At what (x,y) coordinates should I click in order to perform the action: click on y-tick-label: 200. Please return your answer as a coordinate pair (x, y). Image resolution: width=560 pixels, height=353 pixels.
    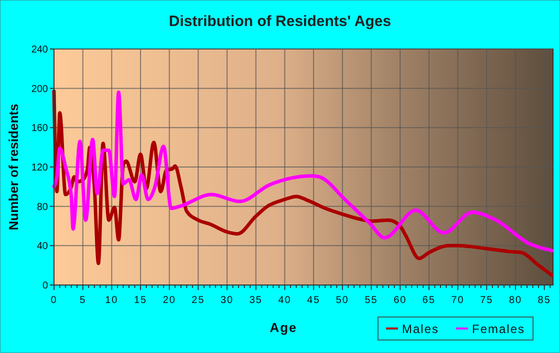
    Looking at the image, I should click on (39, 89).